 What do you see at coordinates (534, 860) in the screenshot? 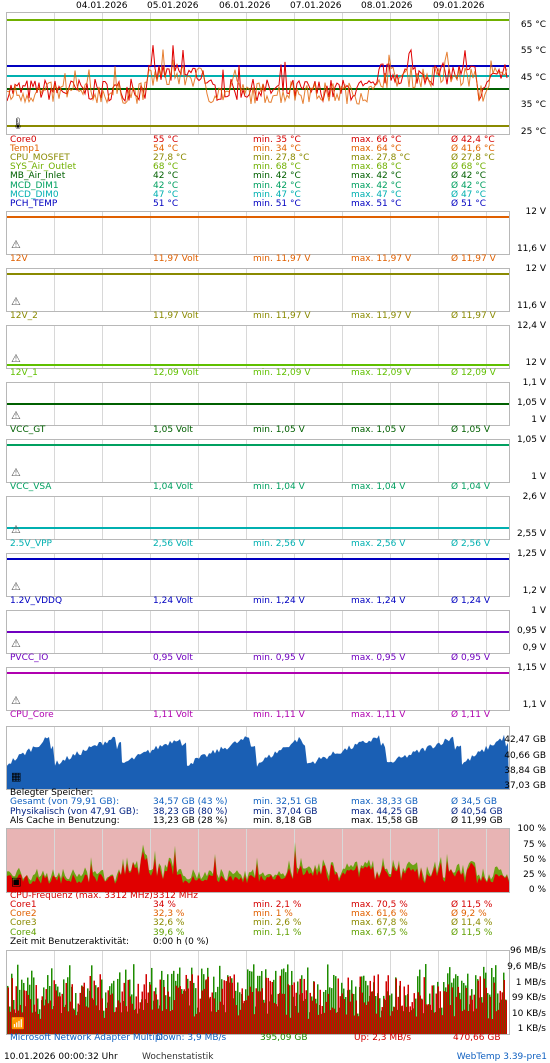
I see `axis-label: 50 %` at bounding box center [534, 860].